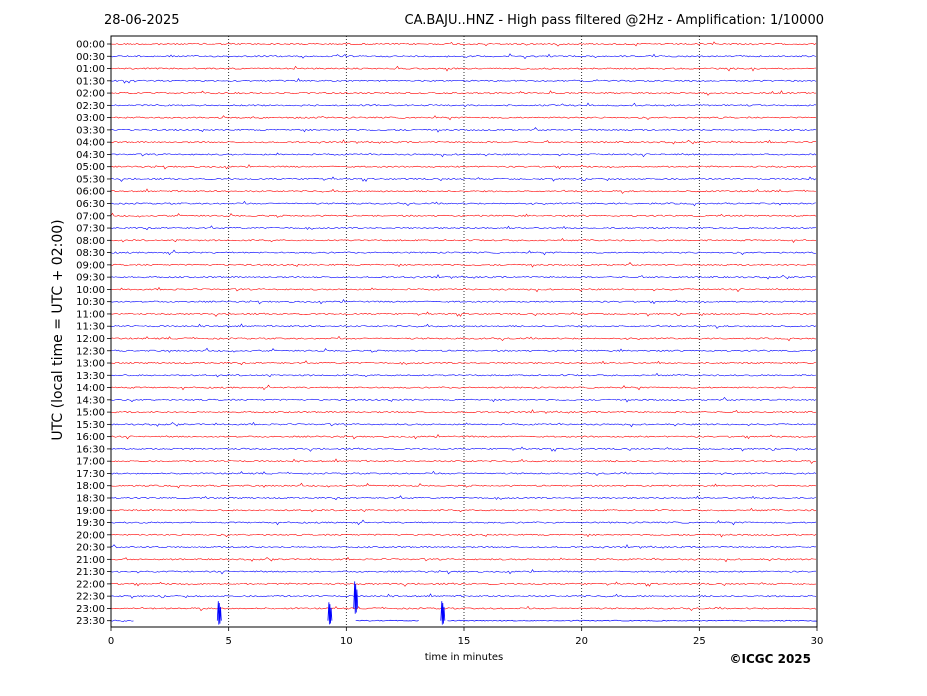 This screenshot has width=927, height=696. Describe the element at coordinates (463, 498) in the screenshot. I see `trace-18:30` at that location.